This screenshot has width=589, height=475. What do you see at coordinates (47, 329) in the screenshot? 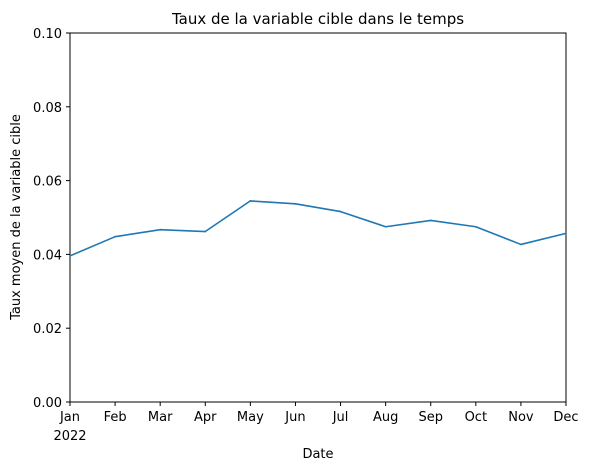
I see `y-tick-label: 0.02` at bounding box center [47, 329].